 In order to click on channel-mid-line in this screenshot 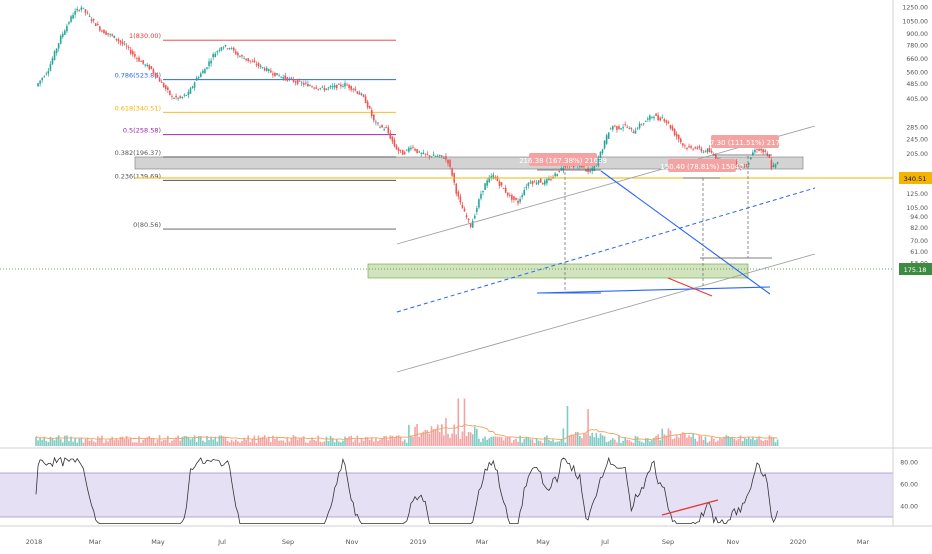, I will do `click(606, 250)`.